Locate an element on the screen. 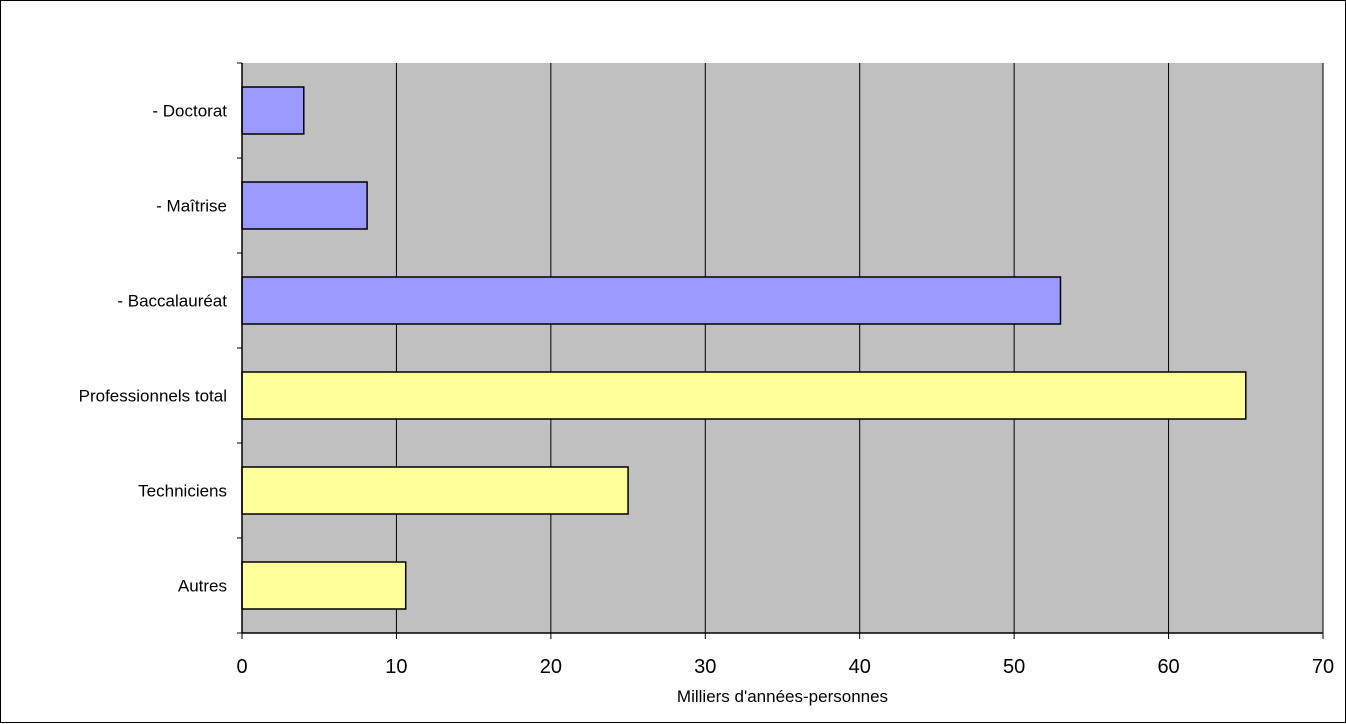 This screenshot has height=724, width=1346. x-axis-title: Milliers d'années-personnes is located at coordinates (782, 696).